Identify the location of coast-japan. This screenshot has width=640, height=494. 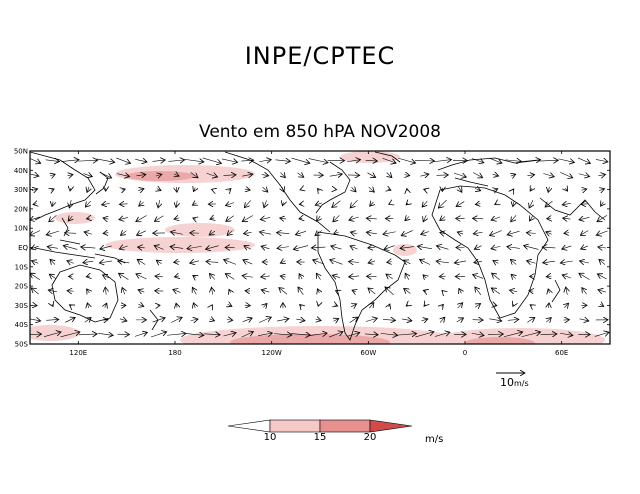
(102, 183).